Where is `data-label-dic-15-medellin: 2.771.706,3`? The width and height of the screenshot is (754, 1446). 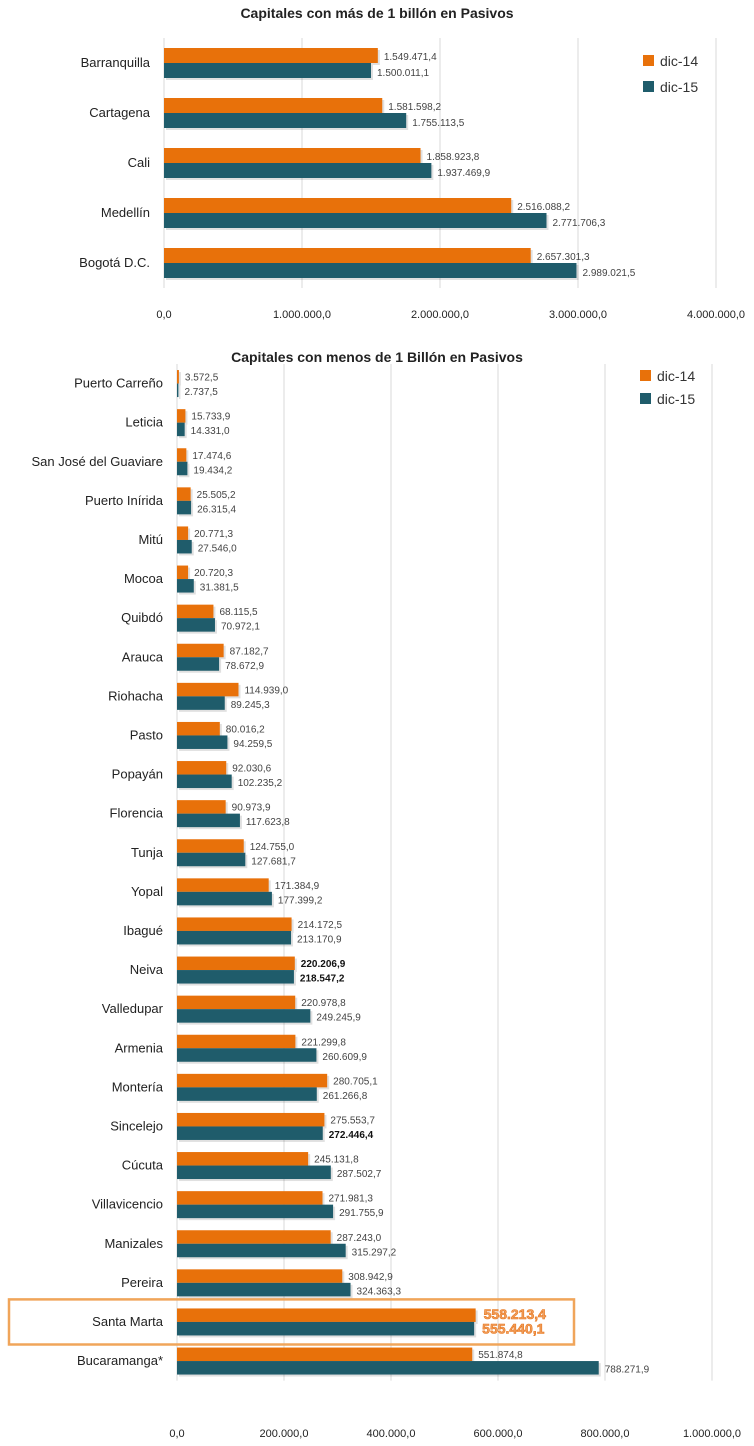 data-label-dic-15-medellin: 2.771.706,3 is located at coordinates (578, 223).